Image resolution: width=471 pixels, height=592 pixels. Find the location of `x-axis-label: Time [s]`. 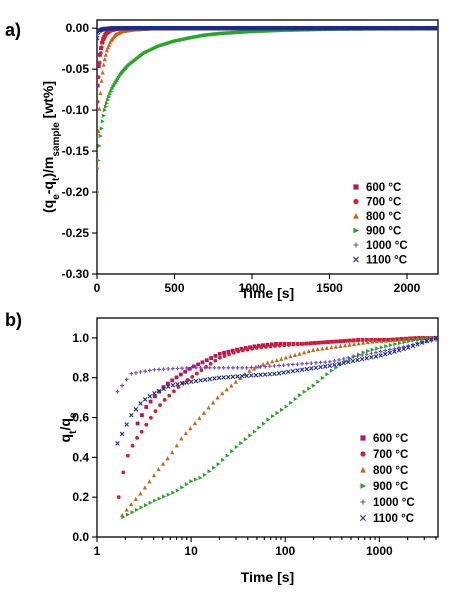

x-axis-label: Time [s] is located at coordinates (267, 293).